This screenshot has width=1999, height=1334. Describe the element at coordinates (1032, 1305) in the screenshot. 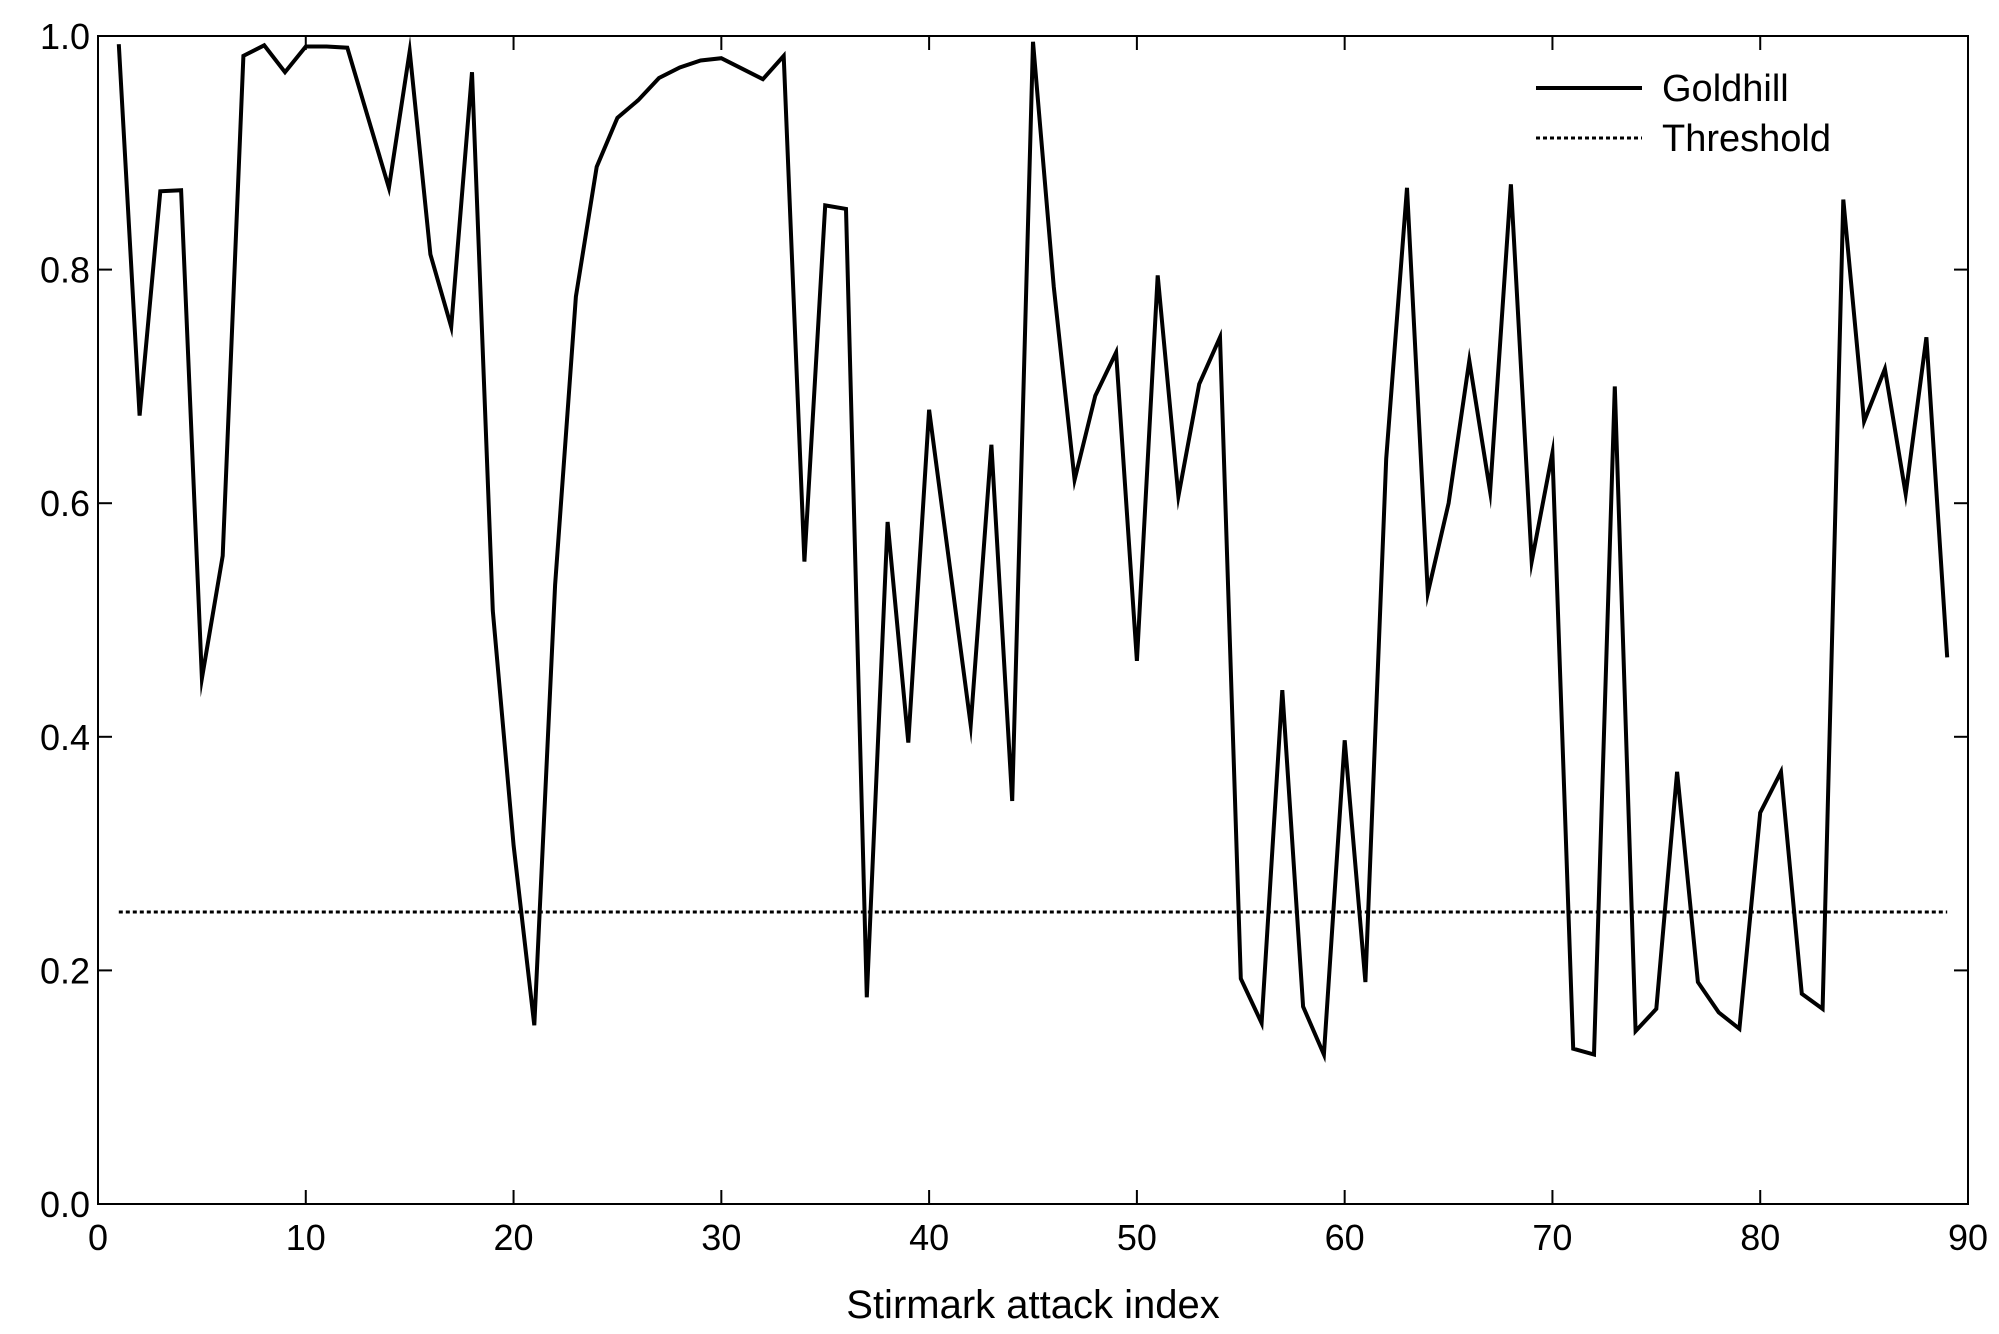

I see `x-axis-title: Stirmark attack index` at that location.